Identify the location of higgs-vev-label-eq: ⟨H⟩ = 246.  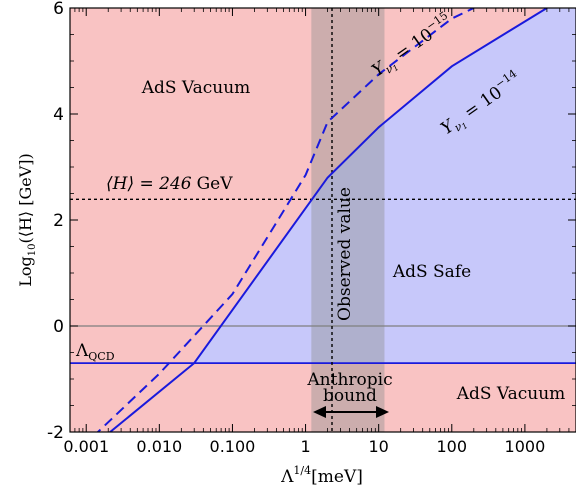
(149, 184).